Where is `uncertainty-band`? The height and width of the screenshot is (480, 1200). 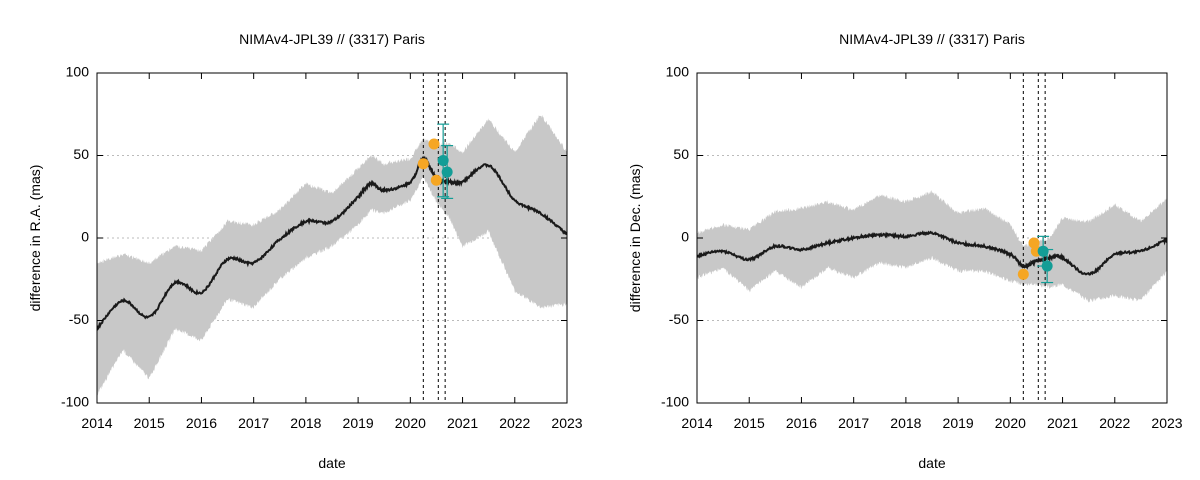
uncertainty-band is located at coordinates (932, 246).